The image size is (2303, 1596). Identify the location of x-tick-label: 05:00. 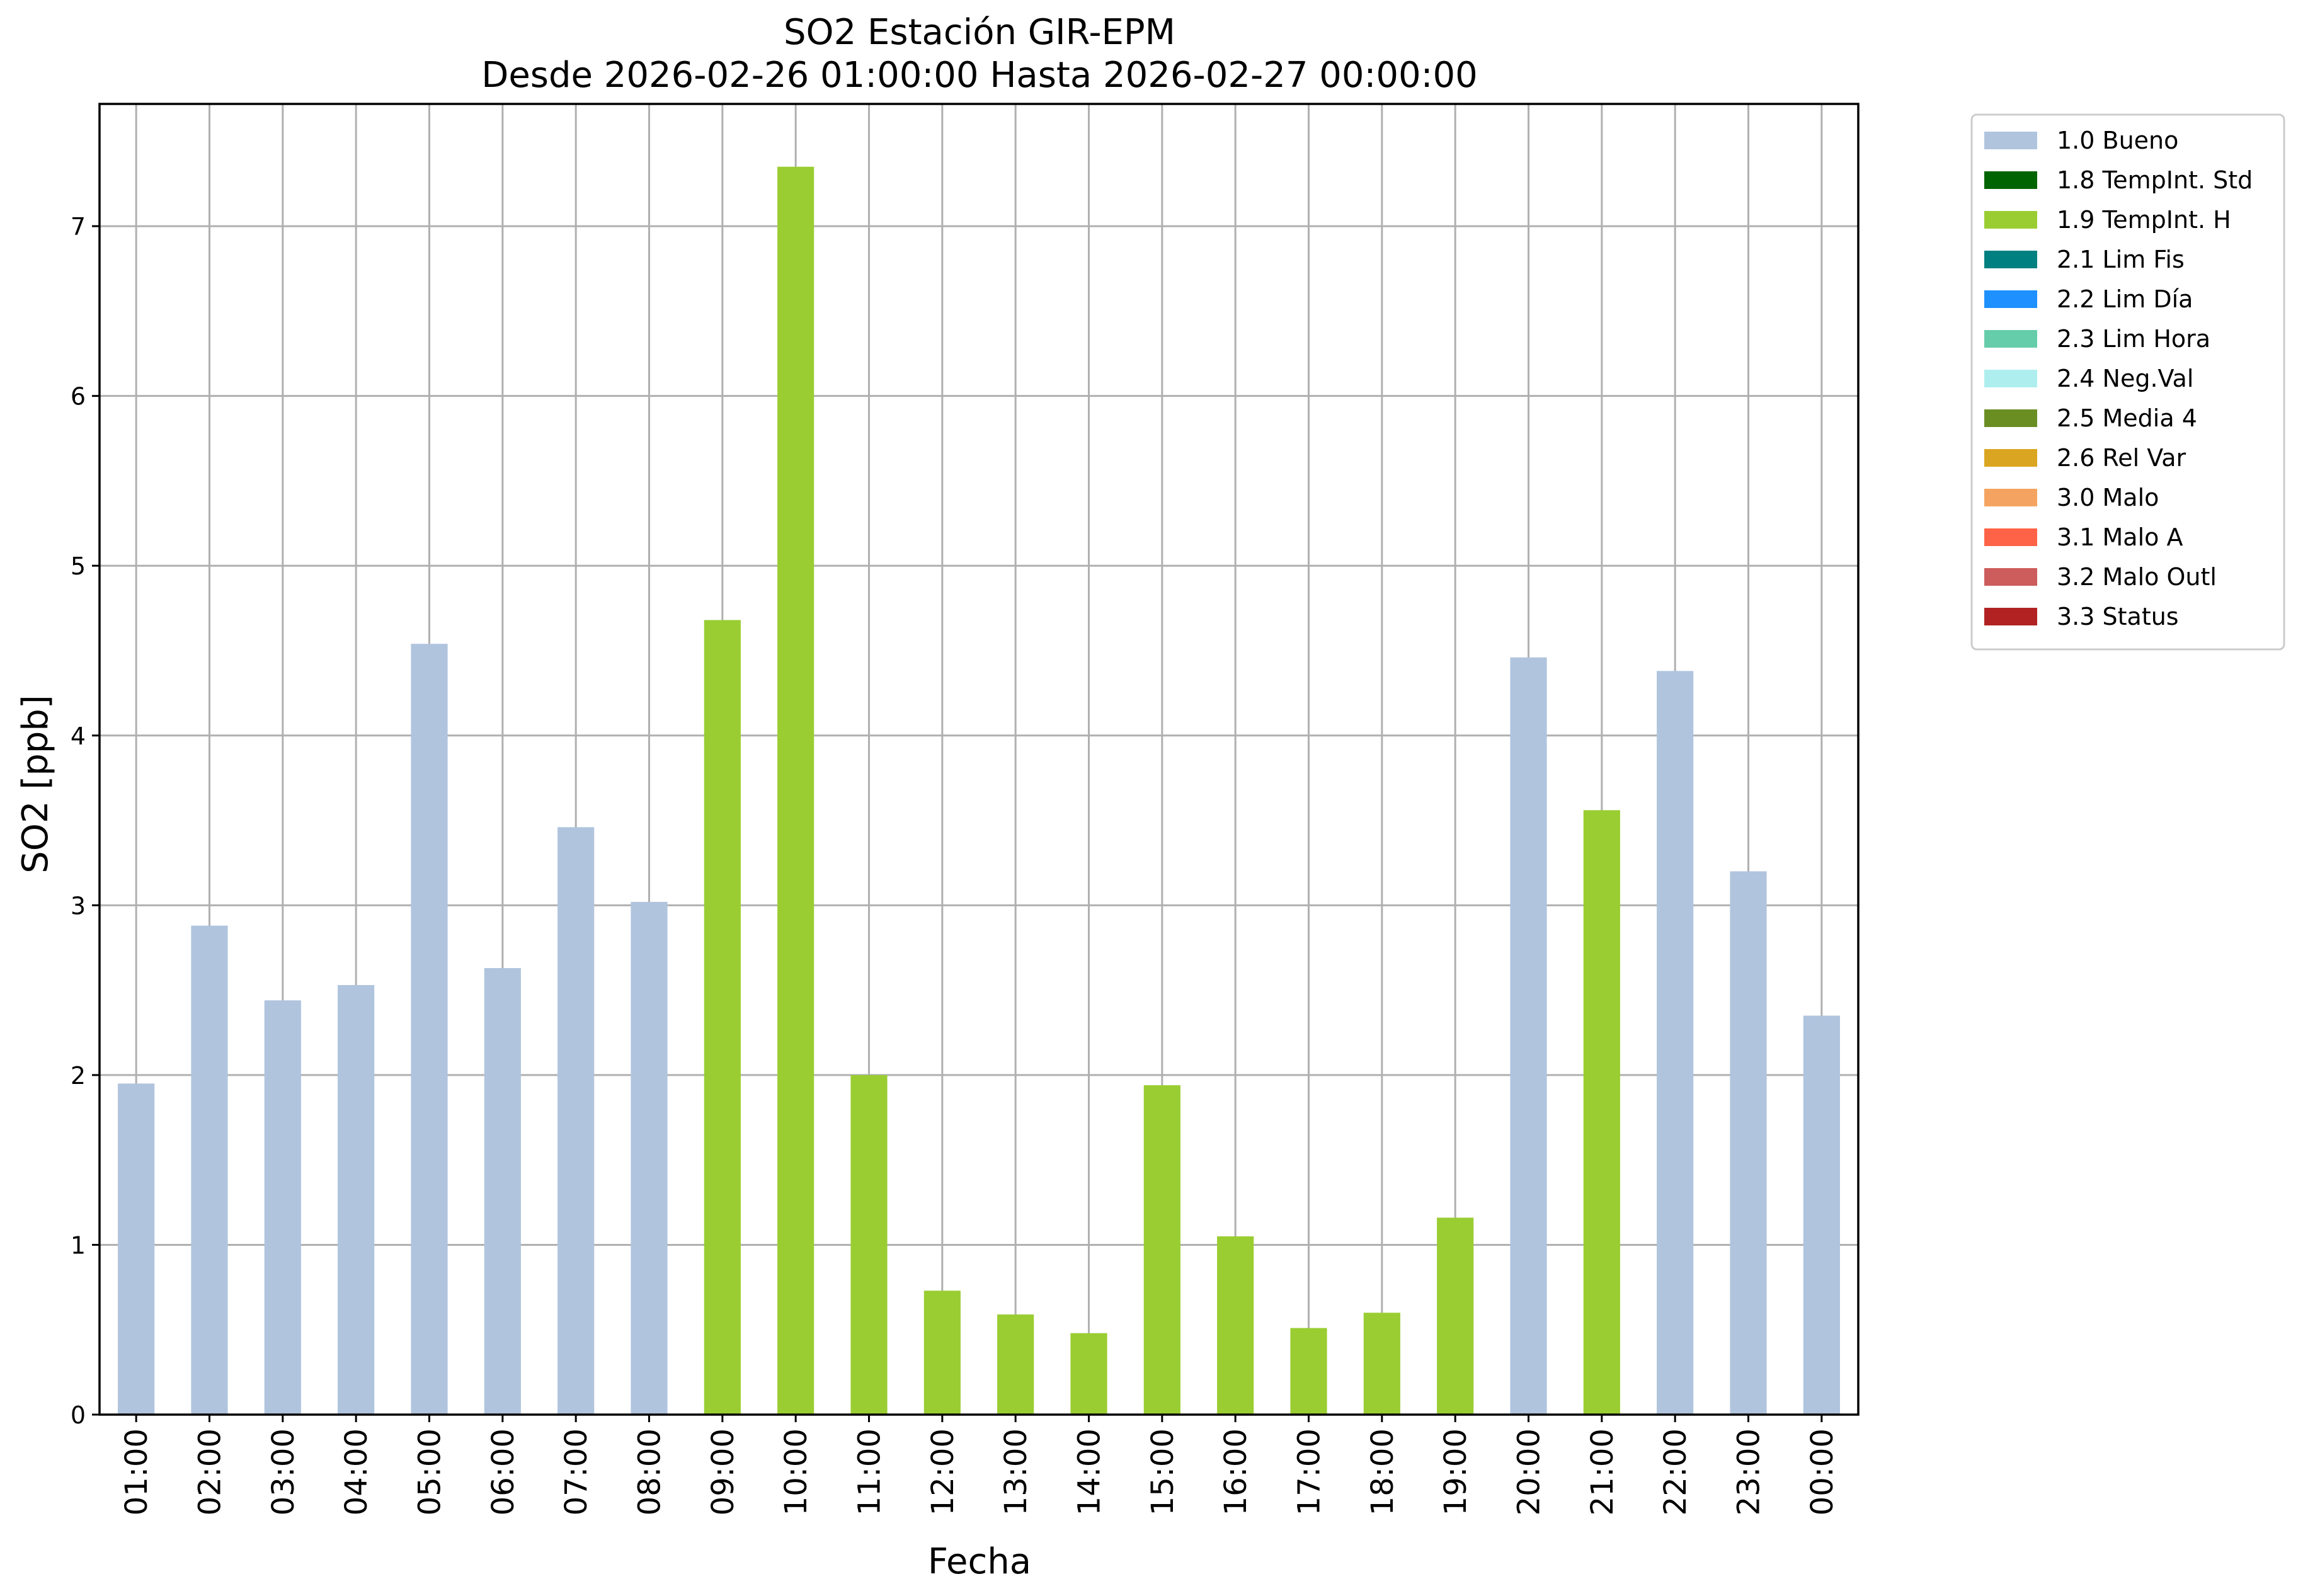
(431, 1471).